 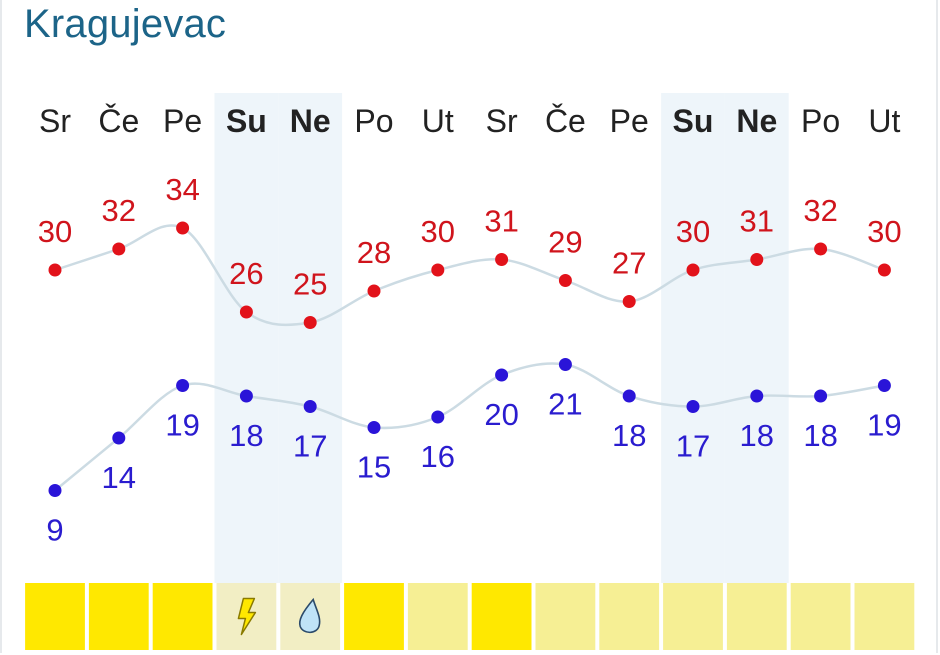 I want to click on low-value-label: 15, so click(x=374, y=467).